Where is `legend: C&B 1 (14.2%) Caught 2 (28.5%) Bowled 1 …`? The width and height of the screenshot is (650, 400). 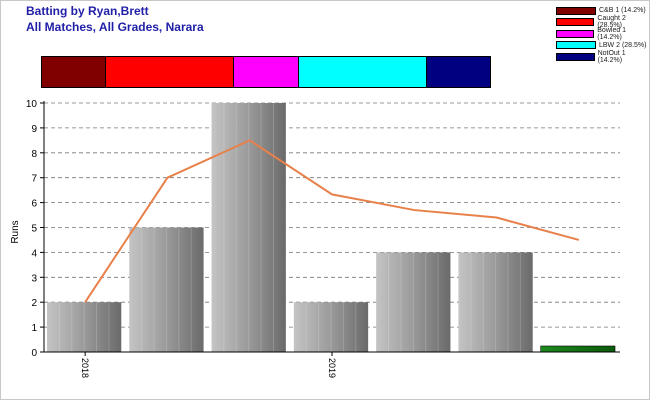 legend: C&B 1 (14.2%) Caught 2 (28.5%) Bowled 1 … is located at coordinates (603, 34).